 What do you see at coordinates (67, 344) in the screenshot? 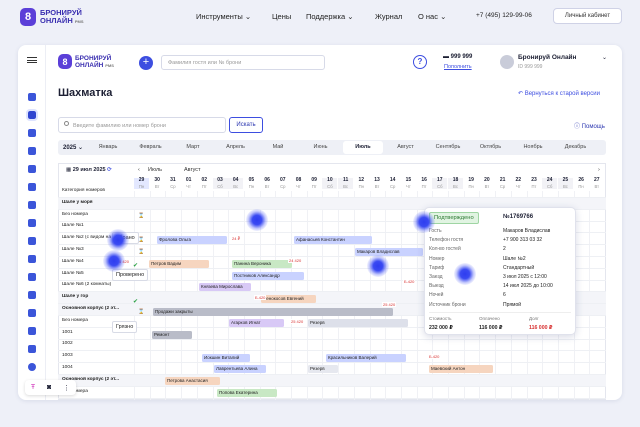
I see `room-row: 1002` at bounding box center [67, 344].